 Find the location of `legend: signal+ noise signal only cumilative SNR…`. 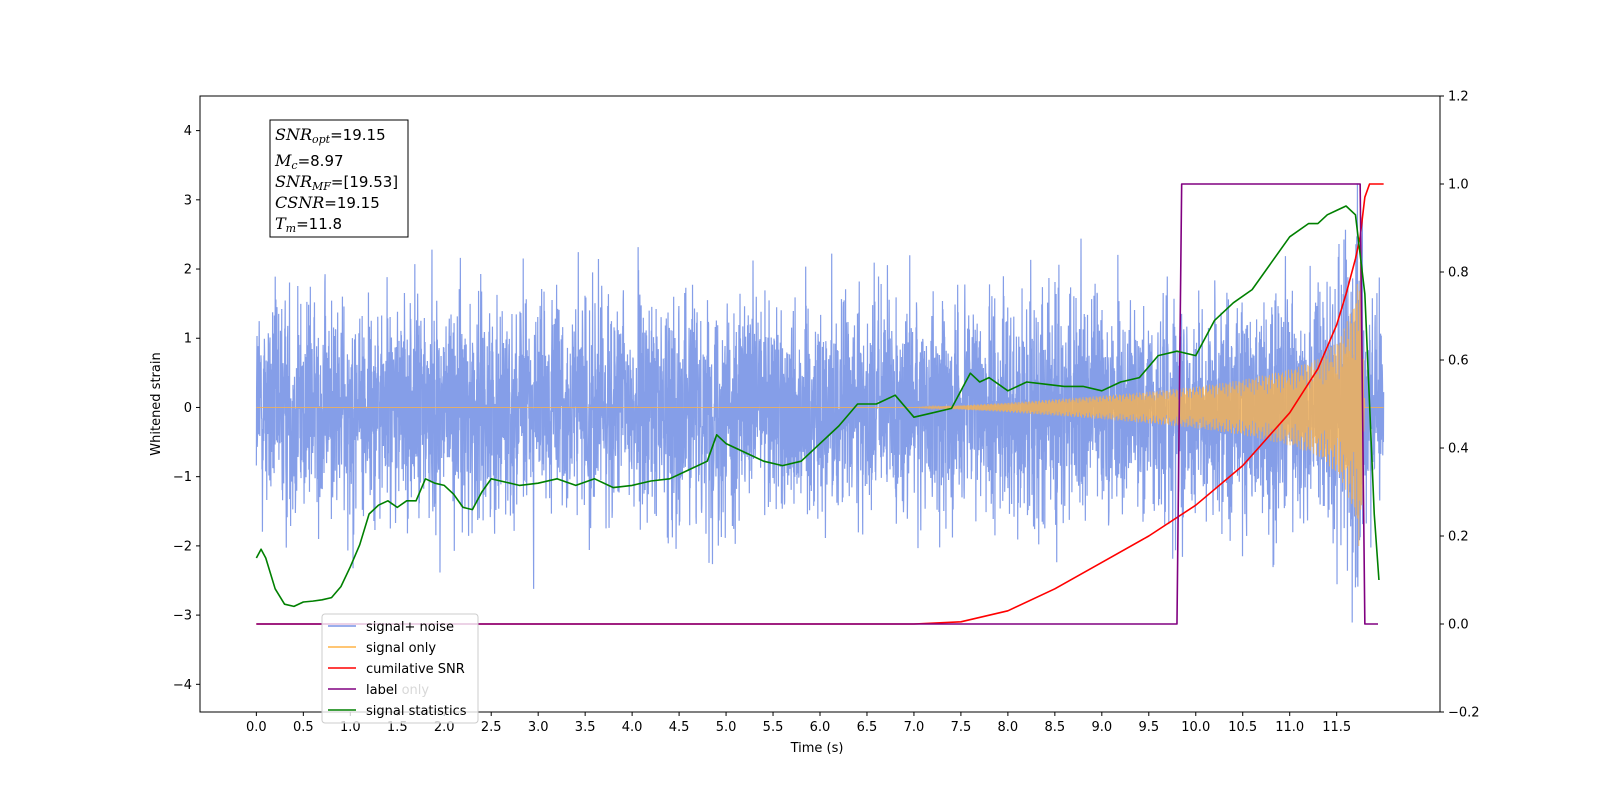

legend: signal+ noise signal only cumilative SNR… is located at coordinates (400, 668).